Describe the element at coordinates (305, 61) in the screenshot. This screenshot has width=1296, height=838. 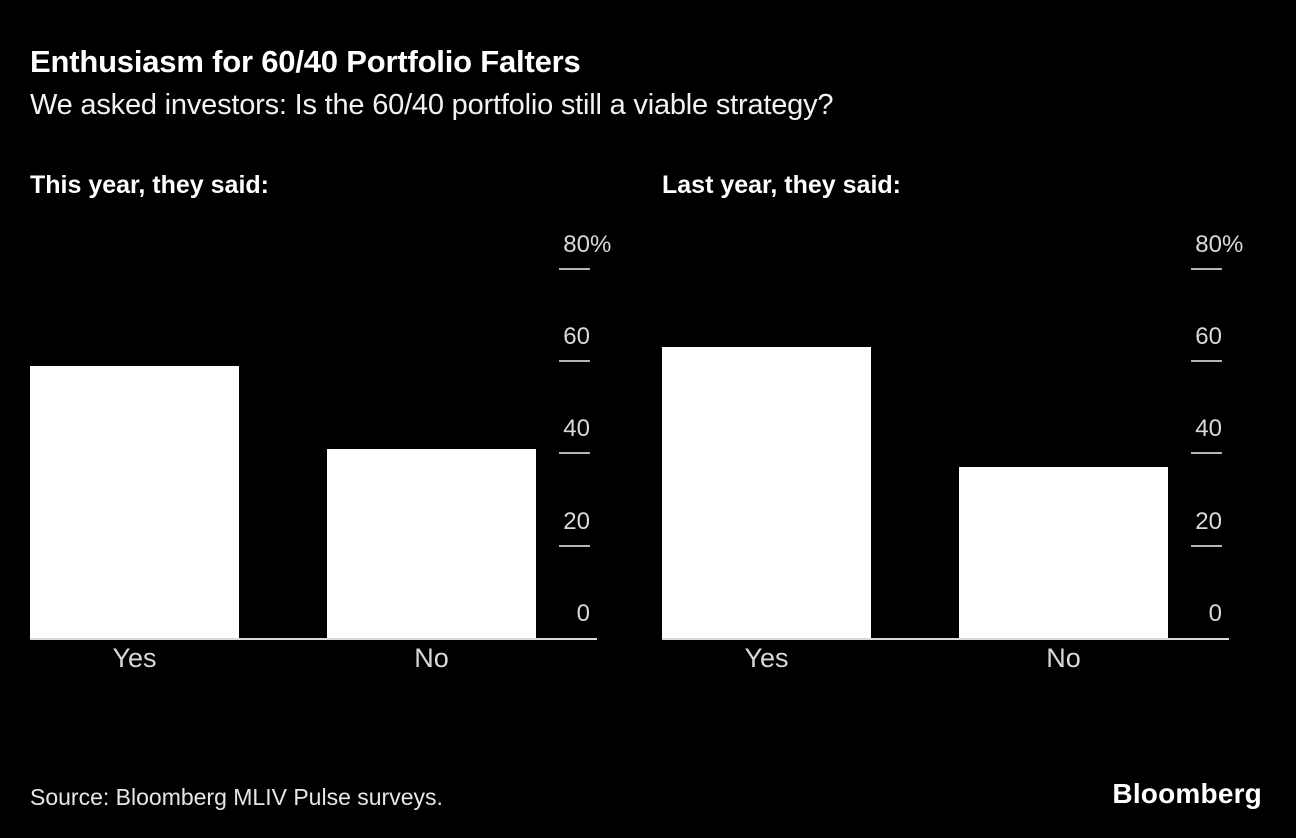
I see `chart-title: Enthusiasm for 60/40 Portfolio Falters` at that location.